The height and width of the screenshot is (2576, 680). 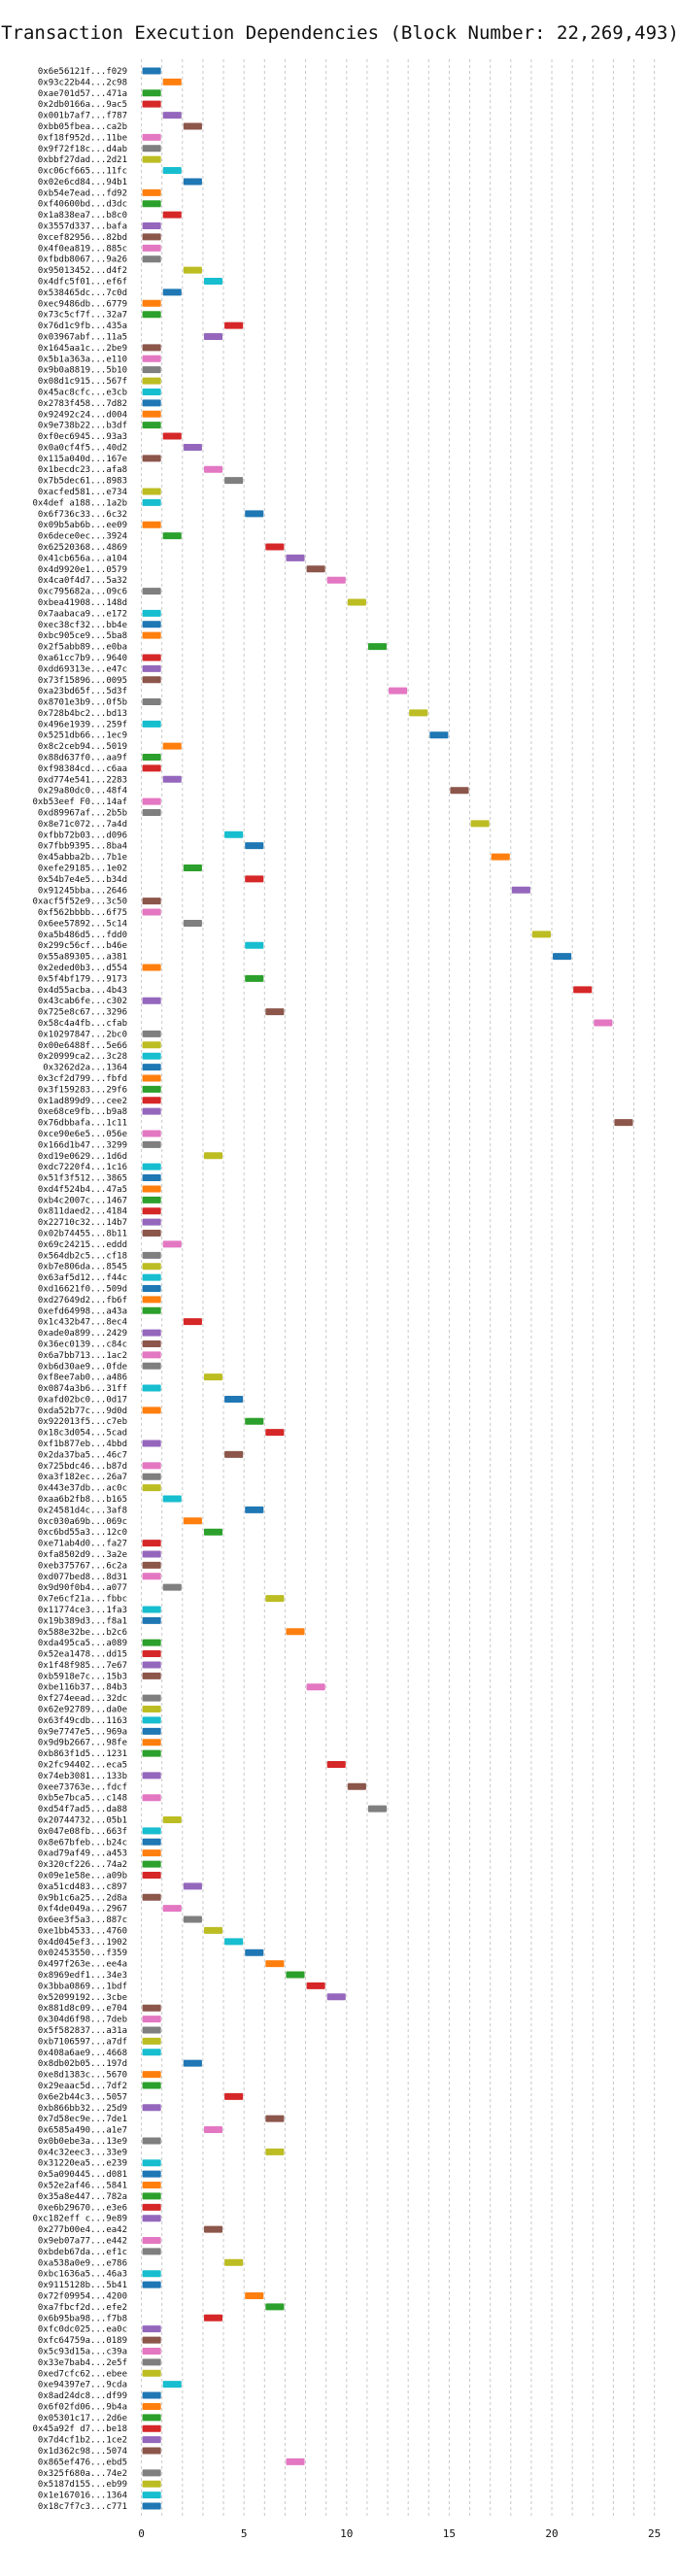 I want to click on transaction-label: 0x325f680a...74e2, so click(x=82, y=2474).